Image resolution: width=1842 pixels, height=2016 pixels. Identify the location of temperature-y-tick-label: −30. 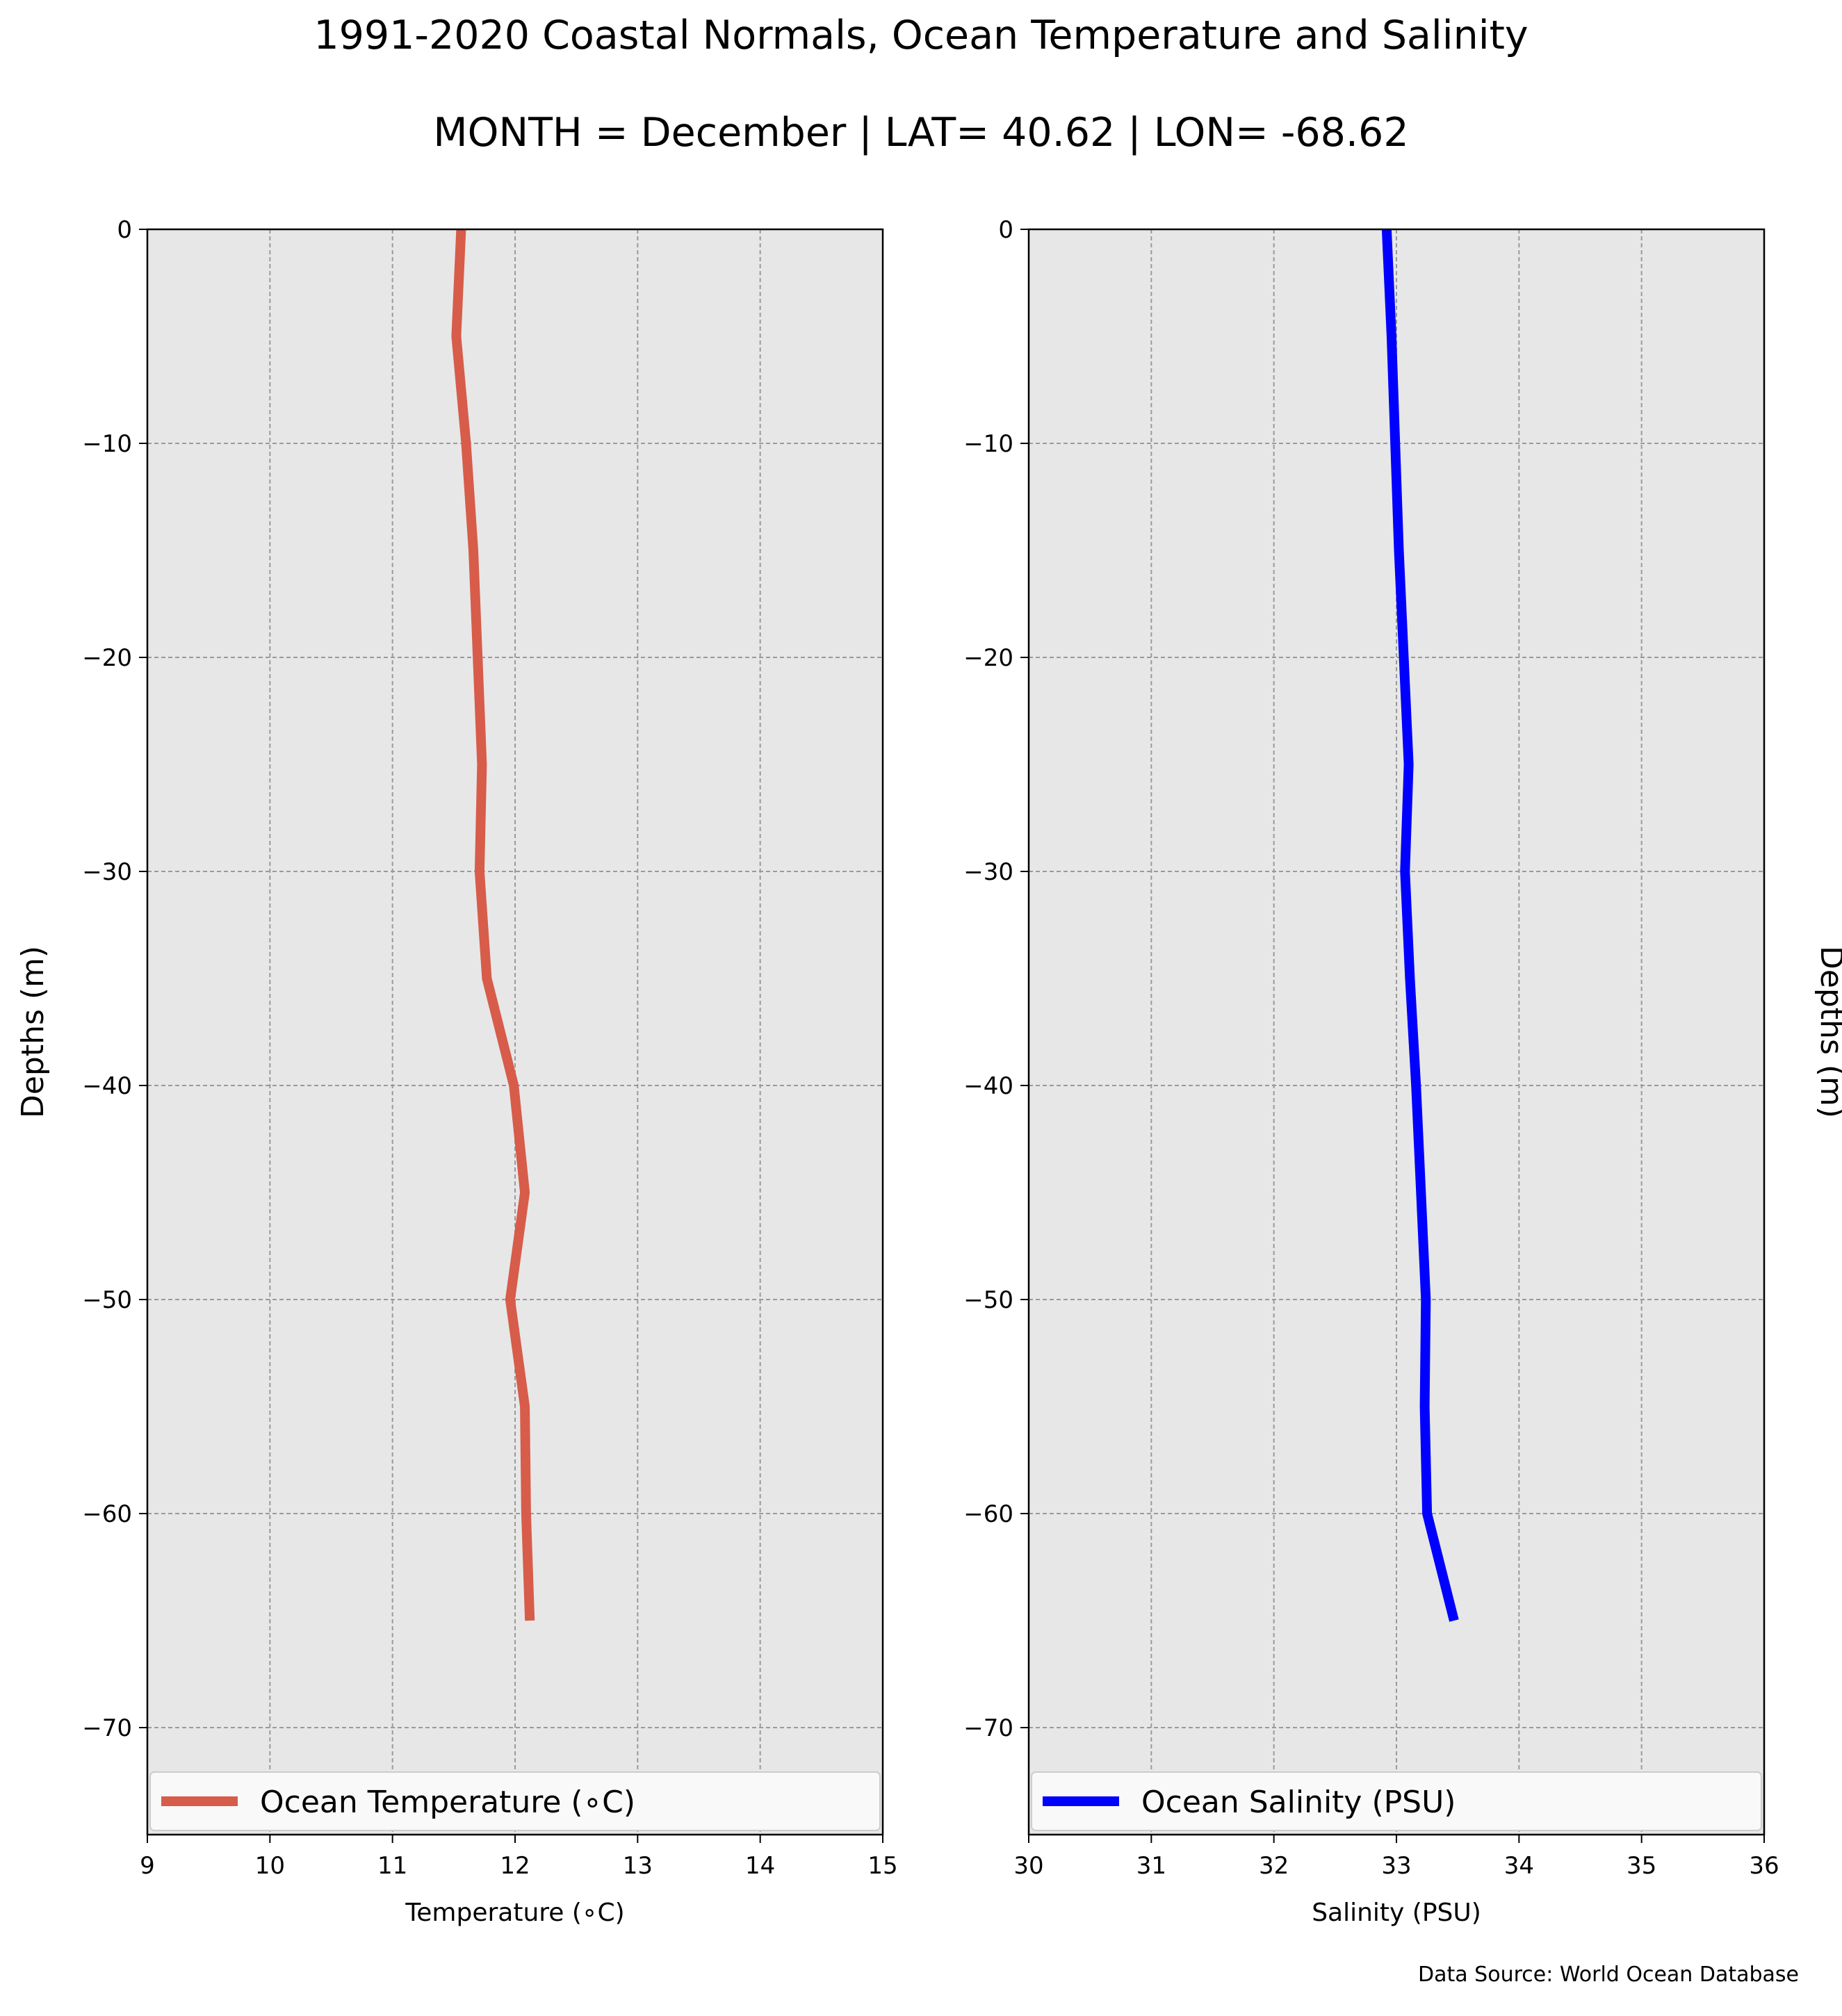
(107, 872).